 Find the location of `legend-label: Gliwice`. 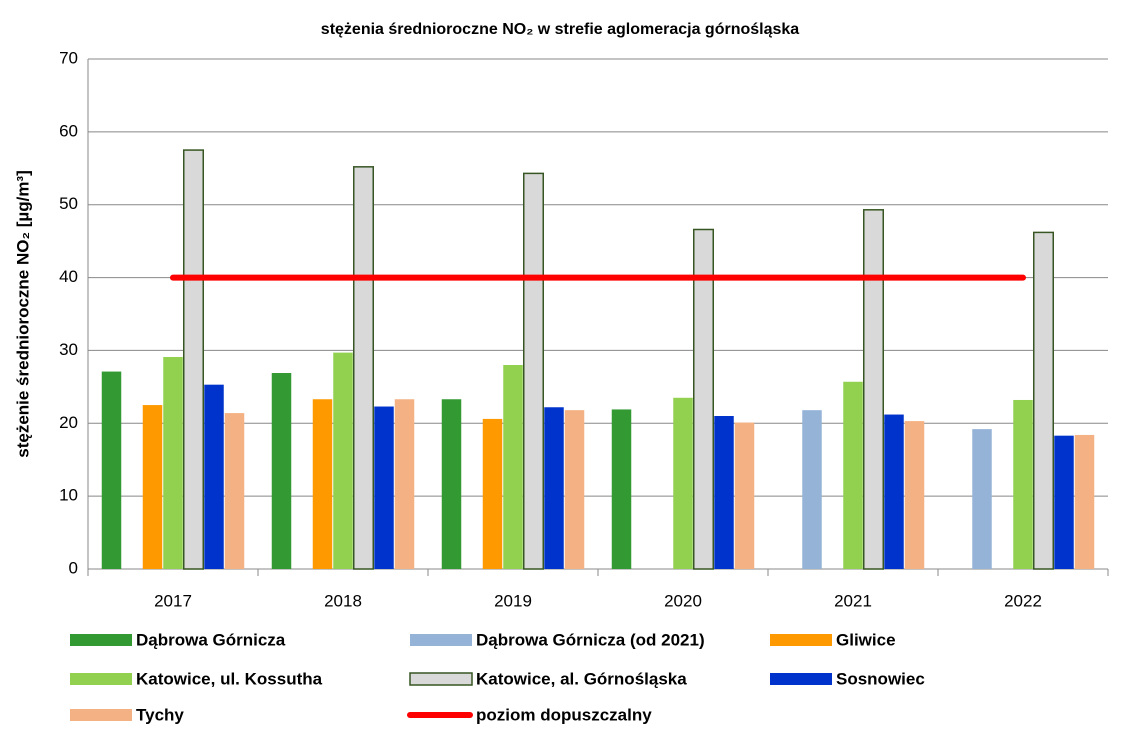

legend-label: Gliwice is located at coordinates (866, 639).